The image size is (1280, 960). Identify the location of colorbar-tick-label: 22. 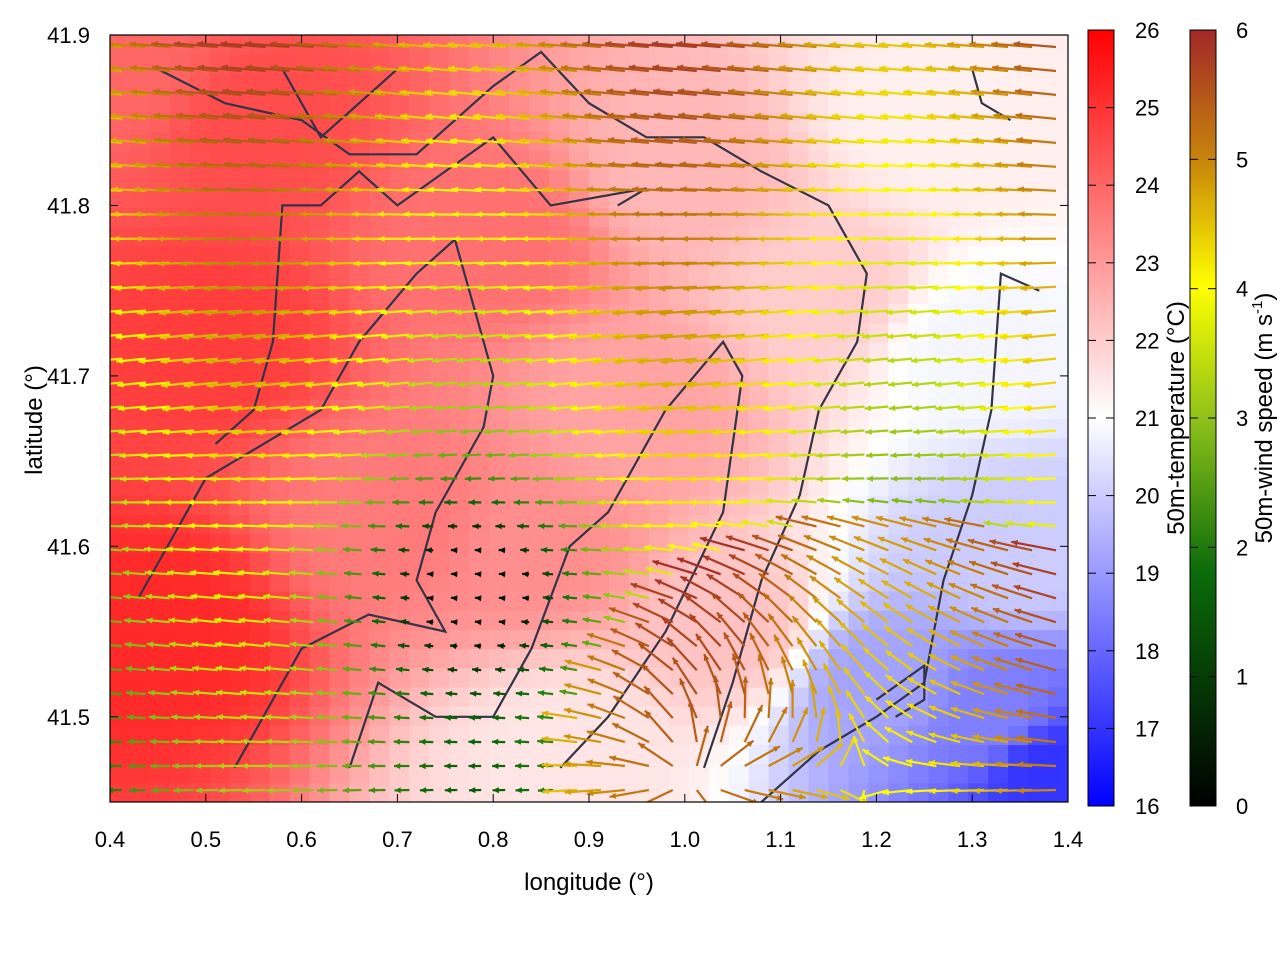
(1147, 340).